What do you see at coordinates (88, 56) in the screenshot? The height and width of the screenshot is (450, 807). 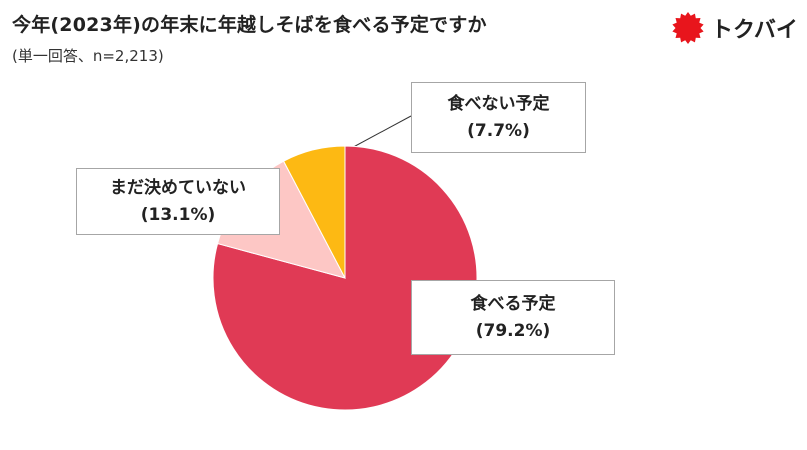 I see `chart-subtitle: (単一回答、n=2,213)` at bounding box center [88, 56].